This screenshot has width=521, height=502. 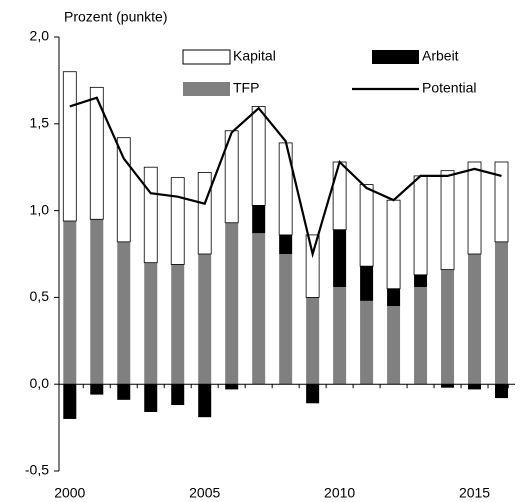 What do you see at coordinates (40, 383) in the screenshot?
I see `y-tick-label: 0,0` at bounding box center [40, 383].